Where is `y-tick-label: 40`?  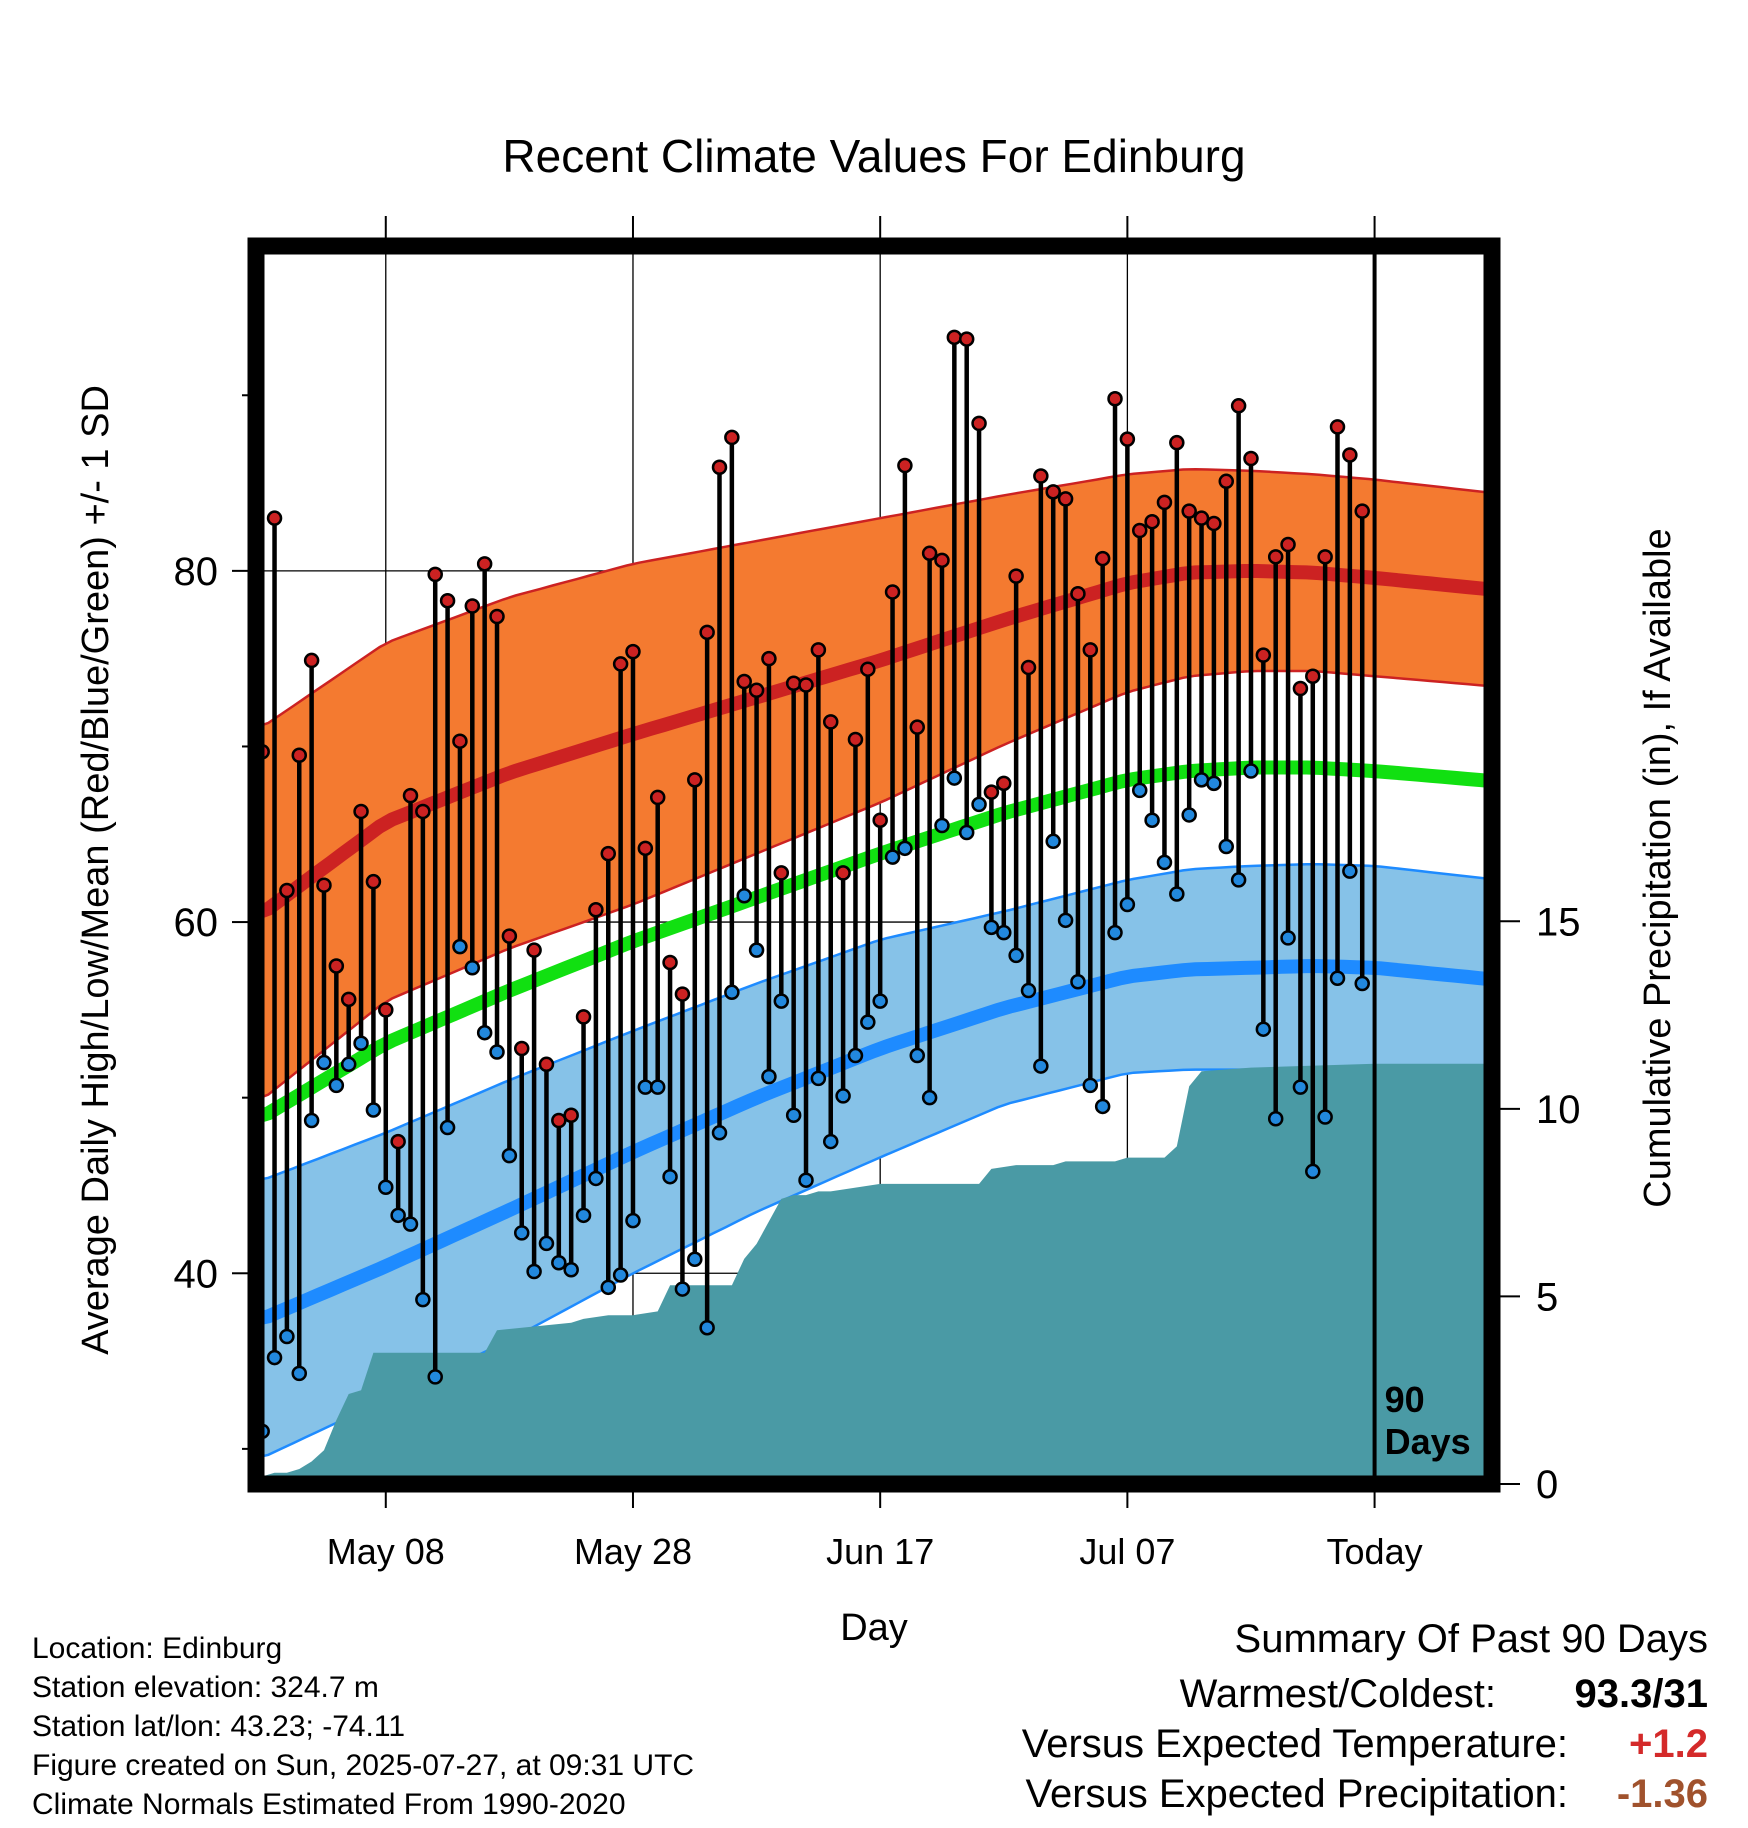 y-tick-label: 40 is located at coordinates (196, 1274).